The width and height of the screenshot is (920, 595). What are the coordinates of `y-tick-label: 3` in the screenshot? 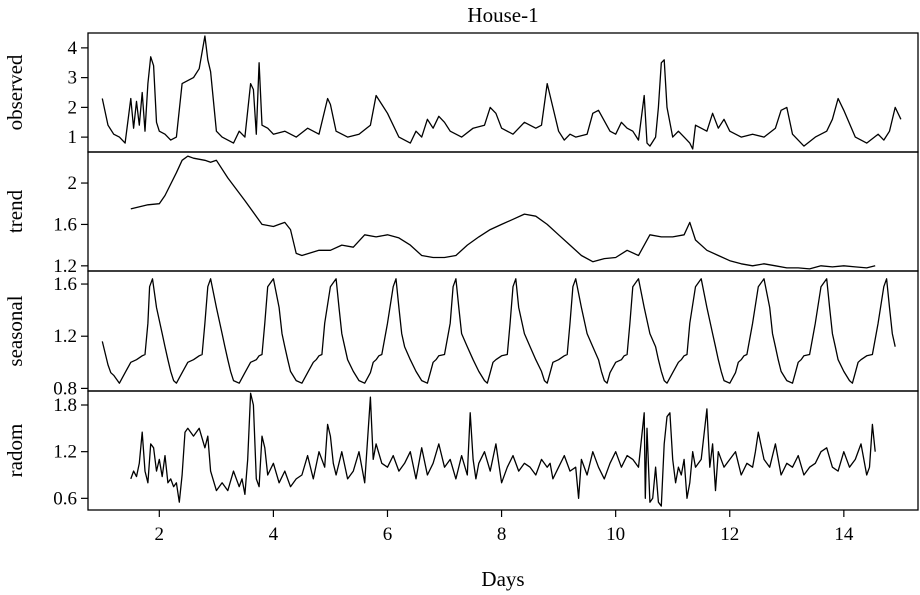 It's located at (73, 78).